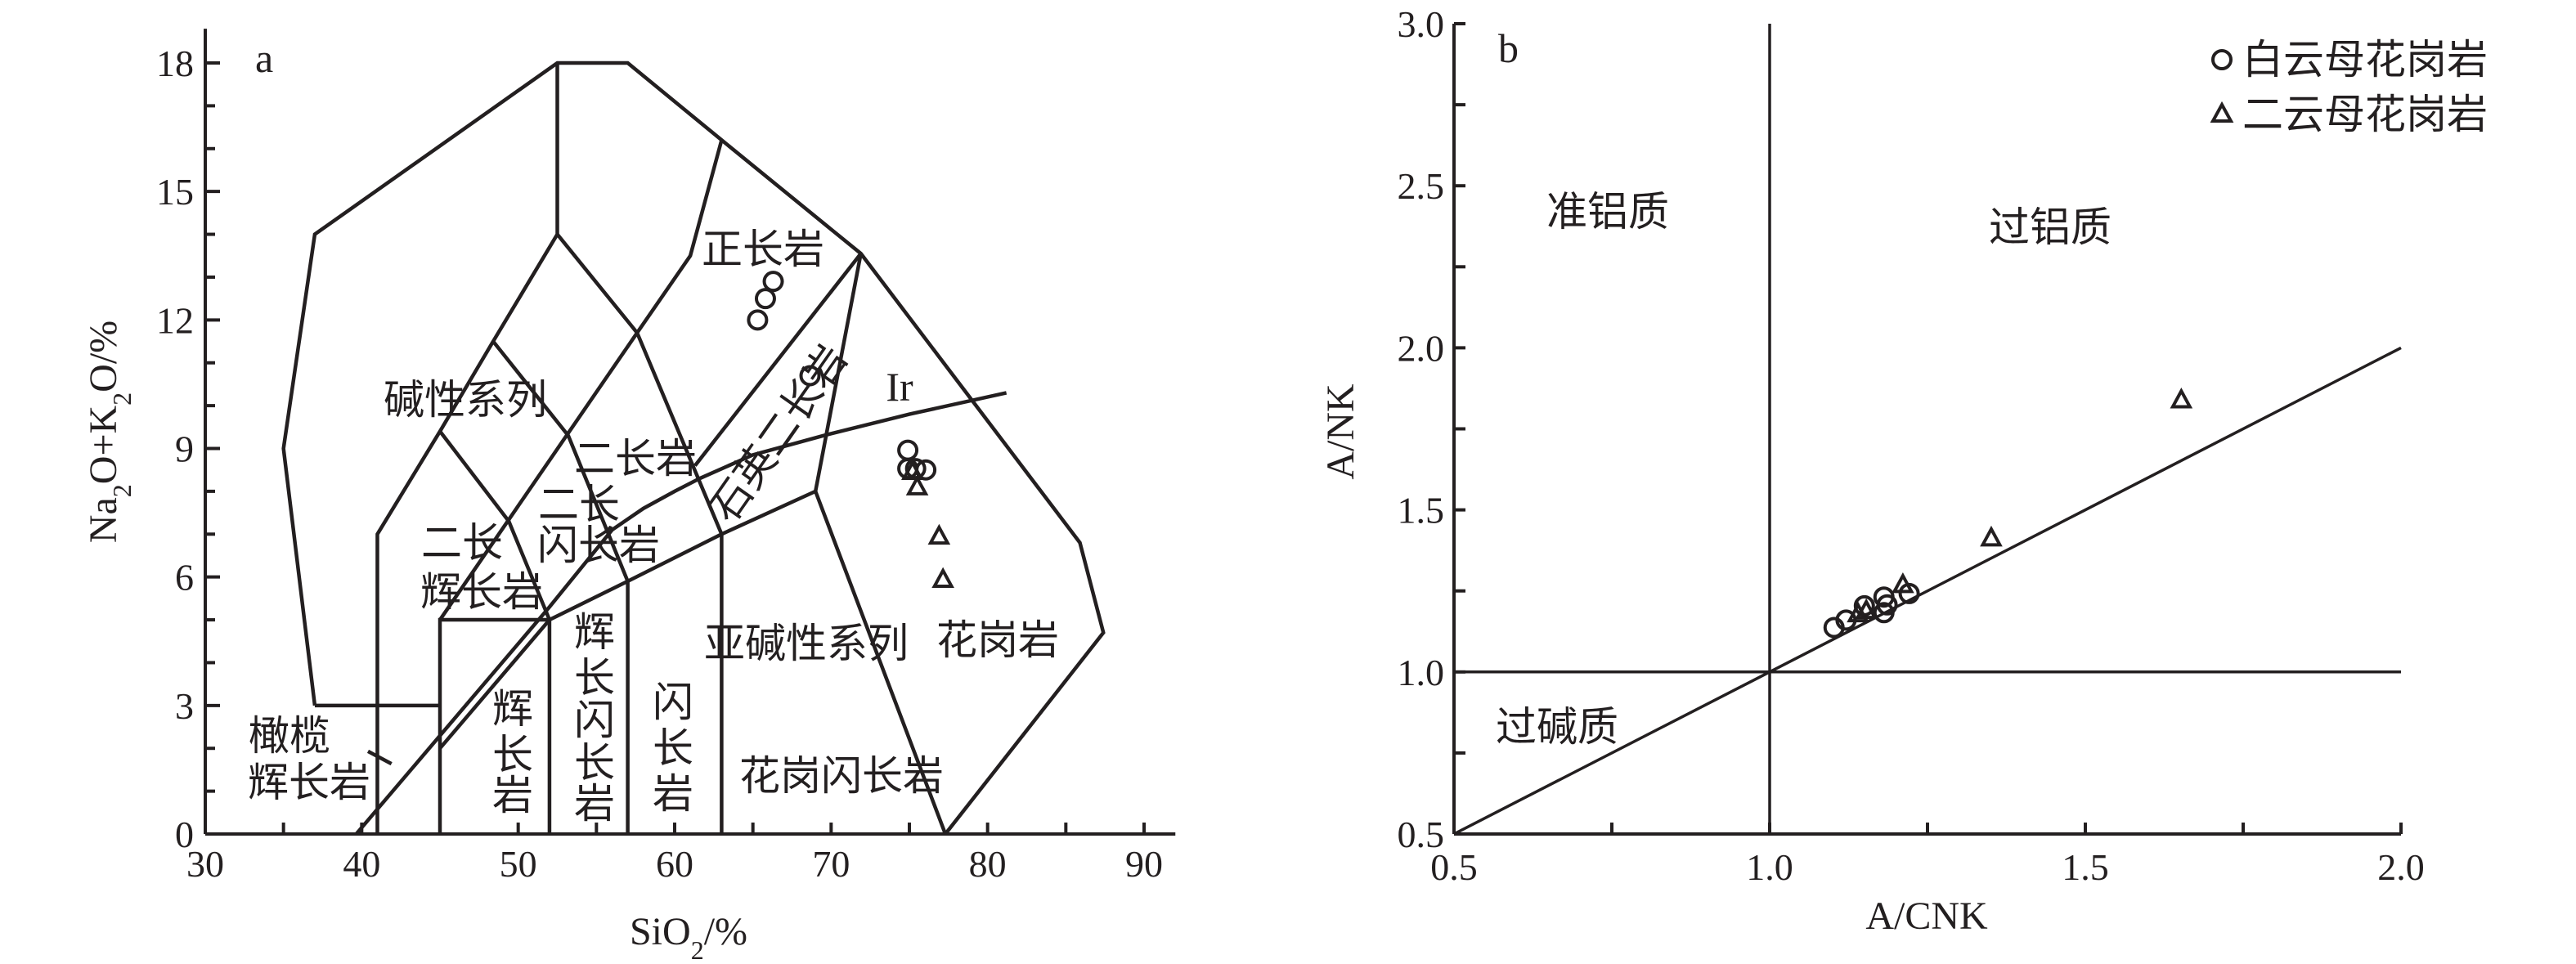 The width and height of the screenshot is (2576, 964). Describe the element at coordinates (175, 320) in the screenshot. I see `y-tick-label: 12` at that location.